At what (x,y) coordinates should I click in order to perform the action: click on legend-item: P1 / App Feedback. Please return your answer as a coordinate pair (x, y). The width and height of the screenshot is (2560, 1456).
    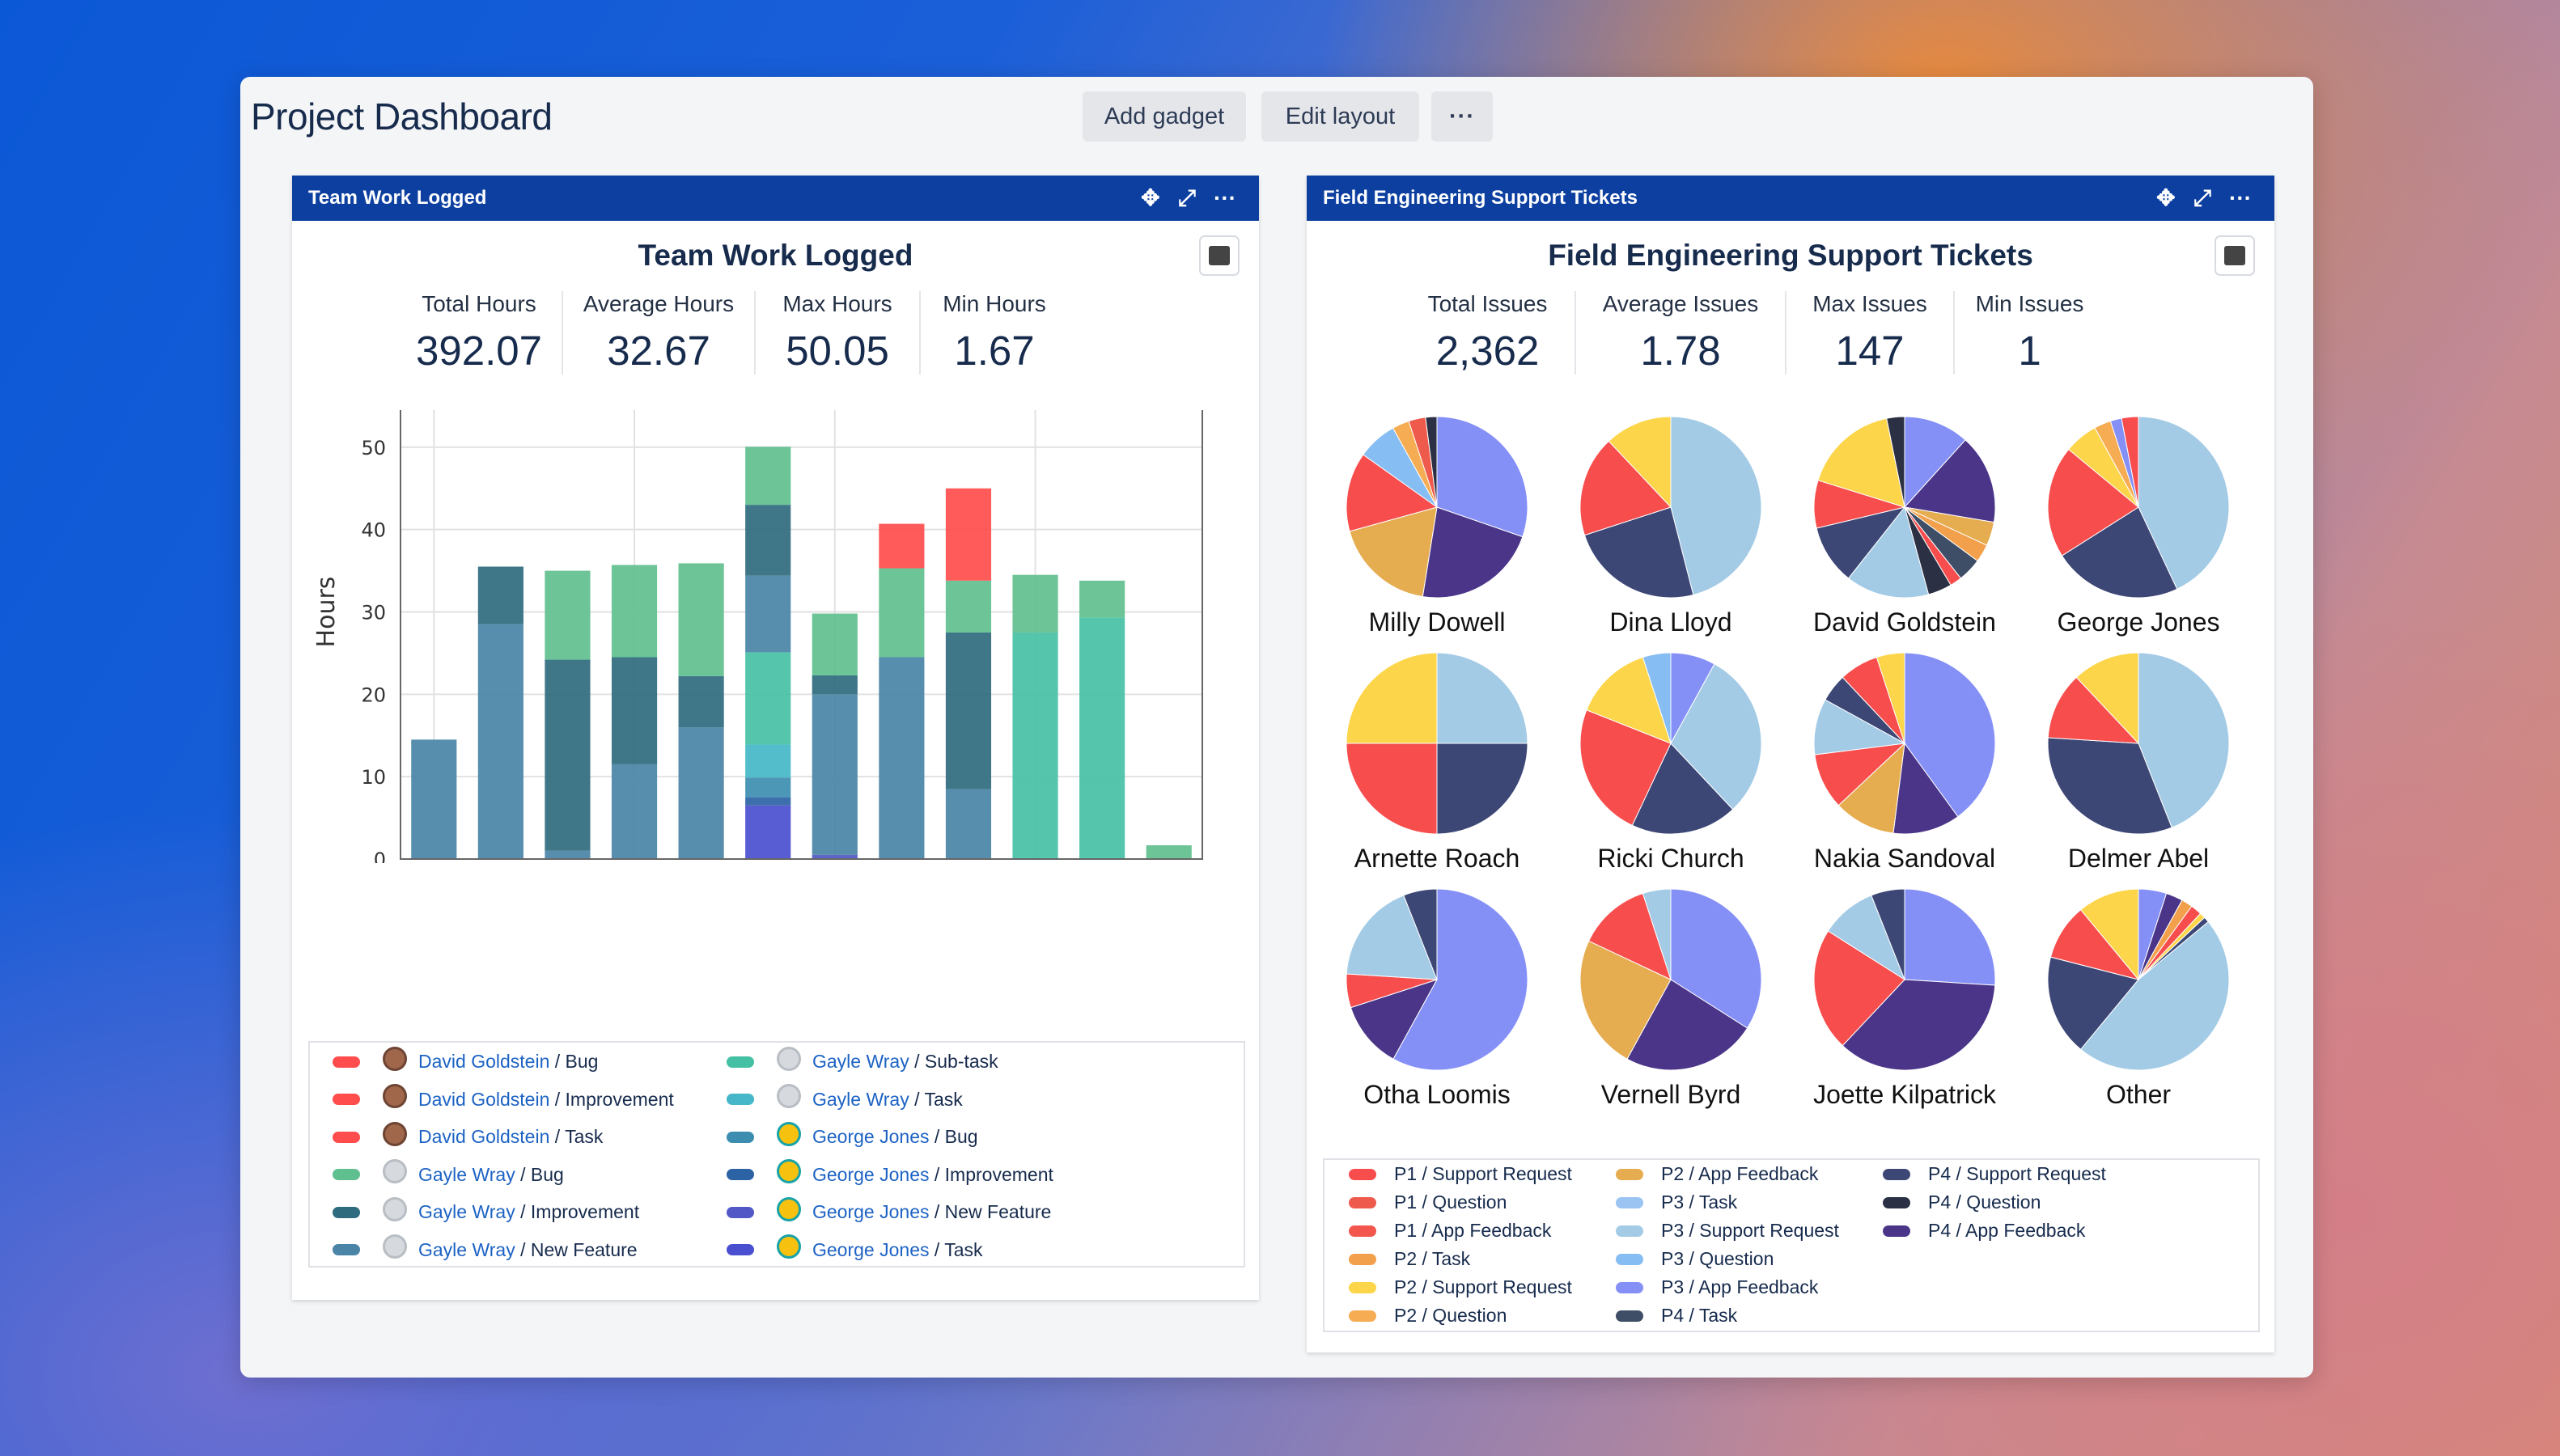
    Looking at the image, I should click on (1450, 1231).